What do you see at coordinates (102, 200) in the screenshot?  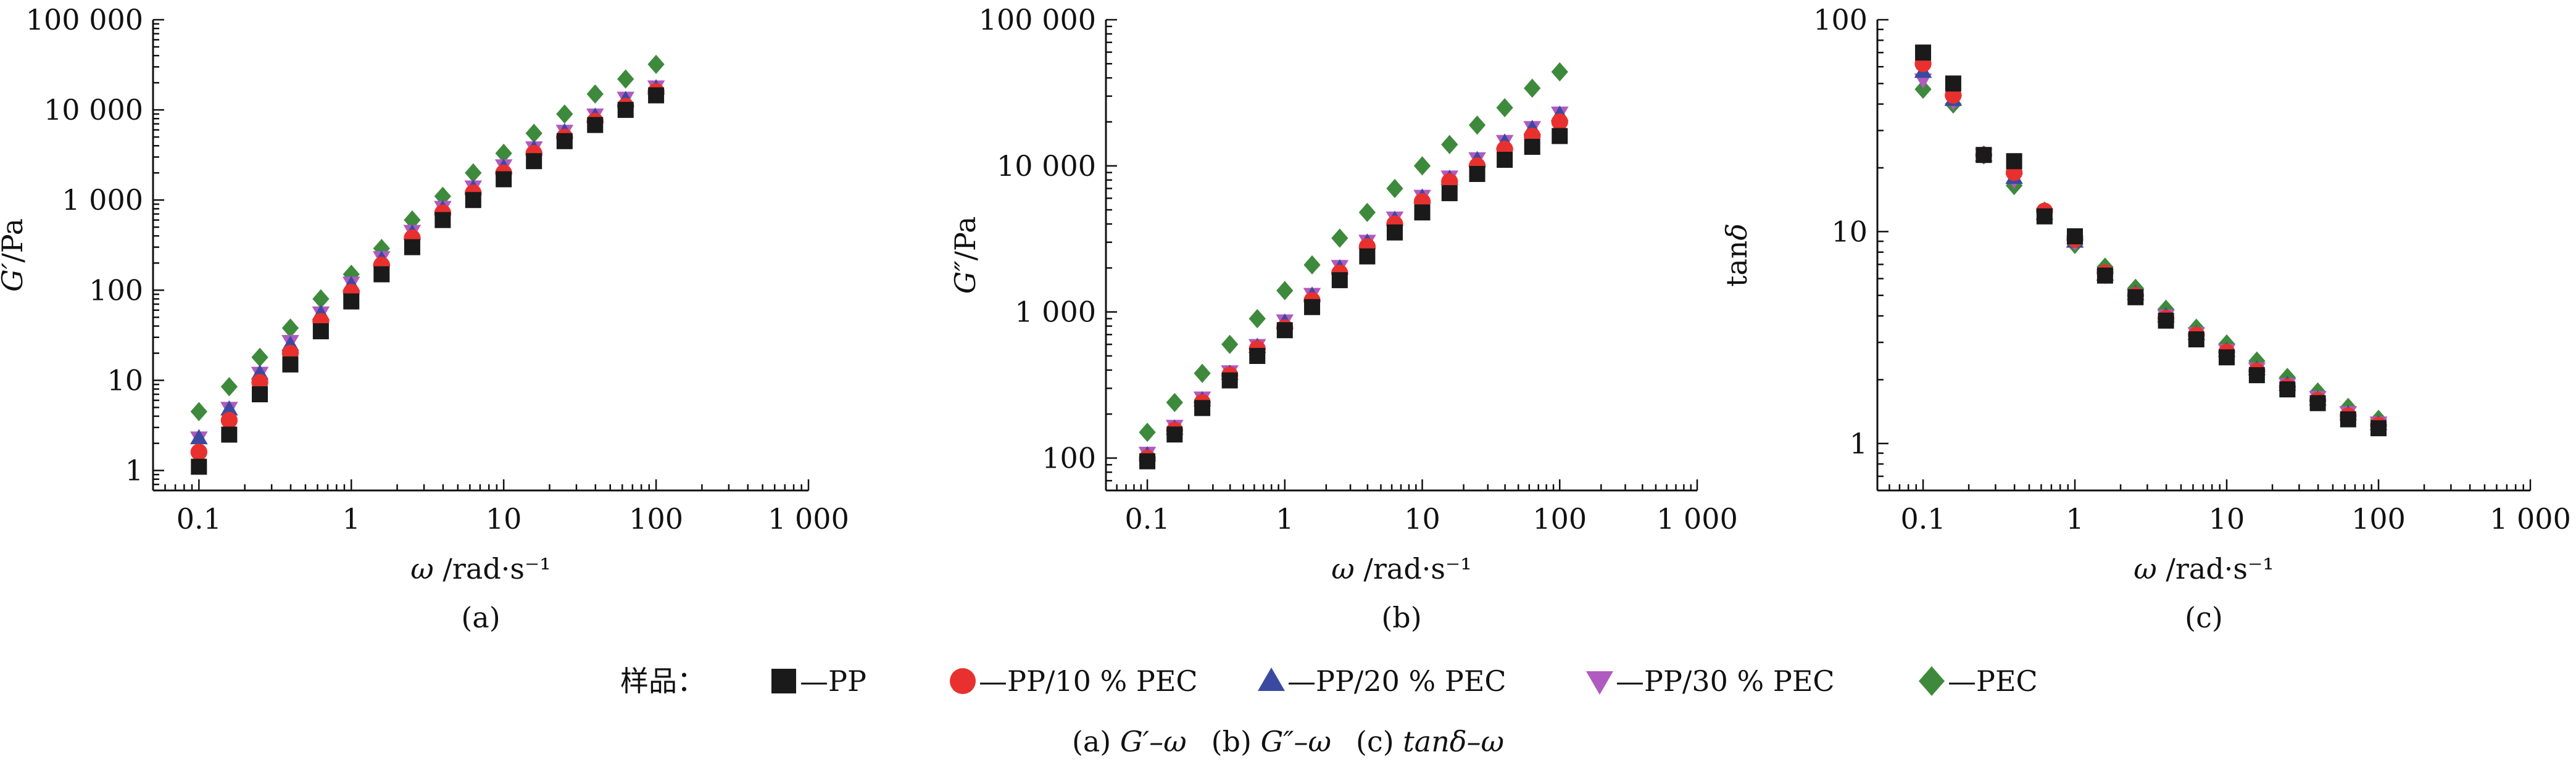 I see `y-tick-label: 1 000` at bounding box center [102, 200].